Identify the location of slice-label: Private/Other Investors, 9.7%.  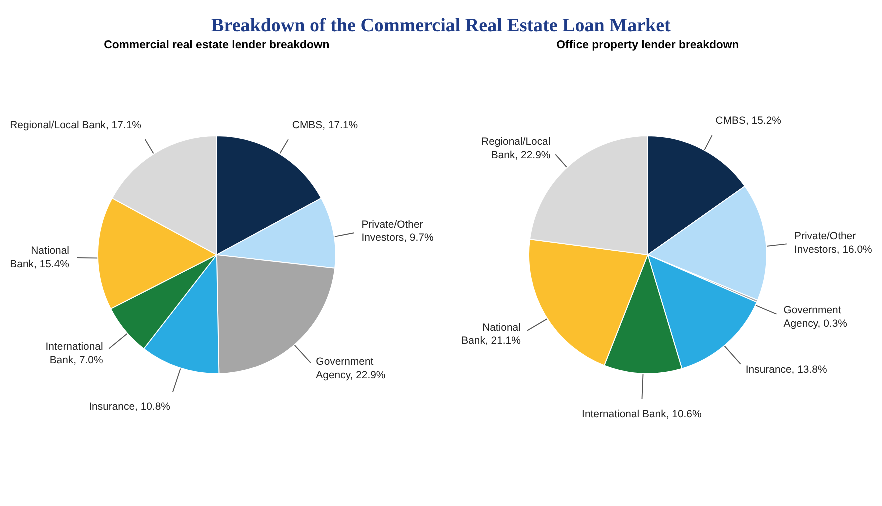
(398, 232).